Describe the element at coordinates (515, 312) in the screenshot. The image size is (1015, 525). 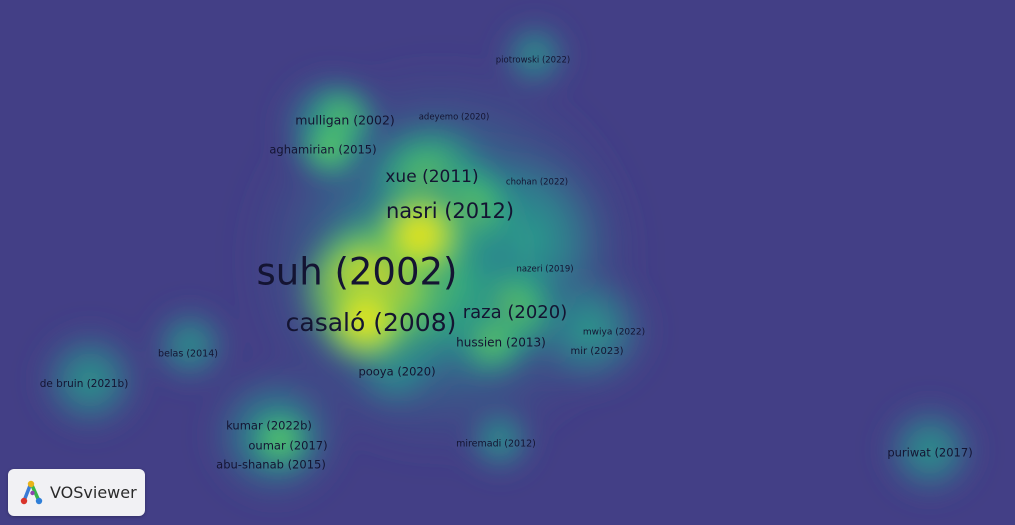
I see `item-label: raza (2020)` at that location.